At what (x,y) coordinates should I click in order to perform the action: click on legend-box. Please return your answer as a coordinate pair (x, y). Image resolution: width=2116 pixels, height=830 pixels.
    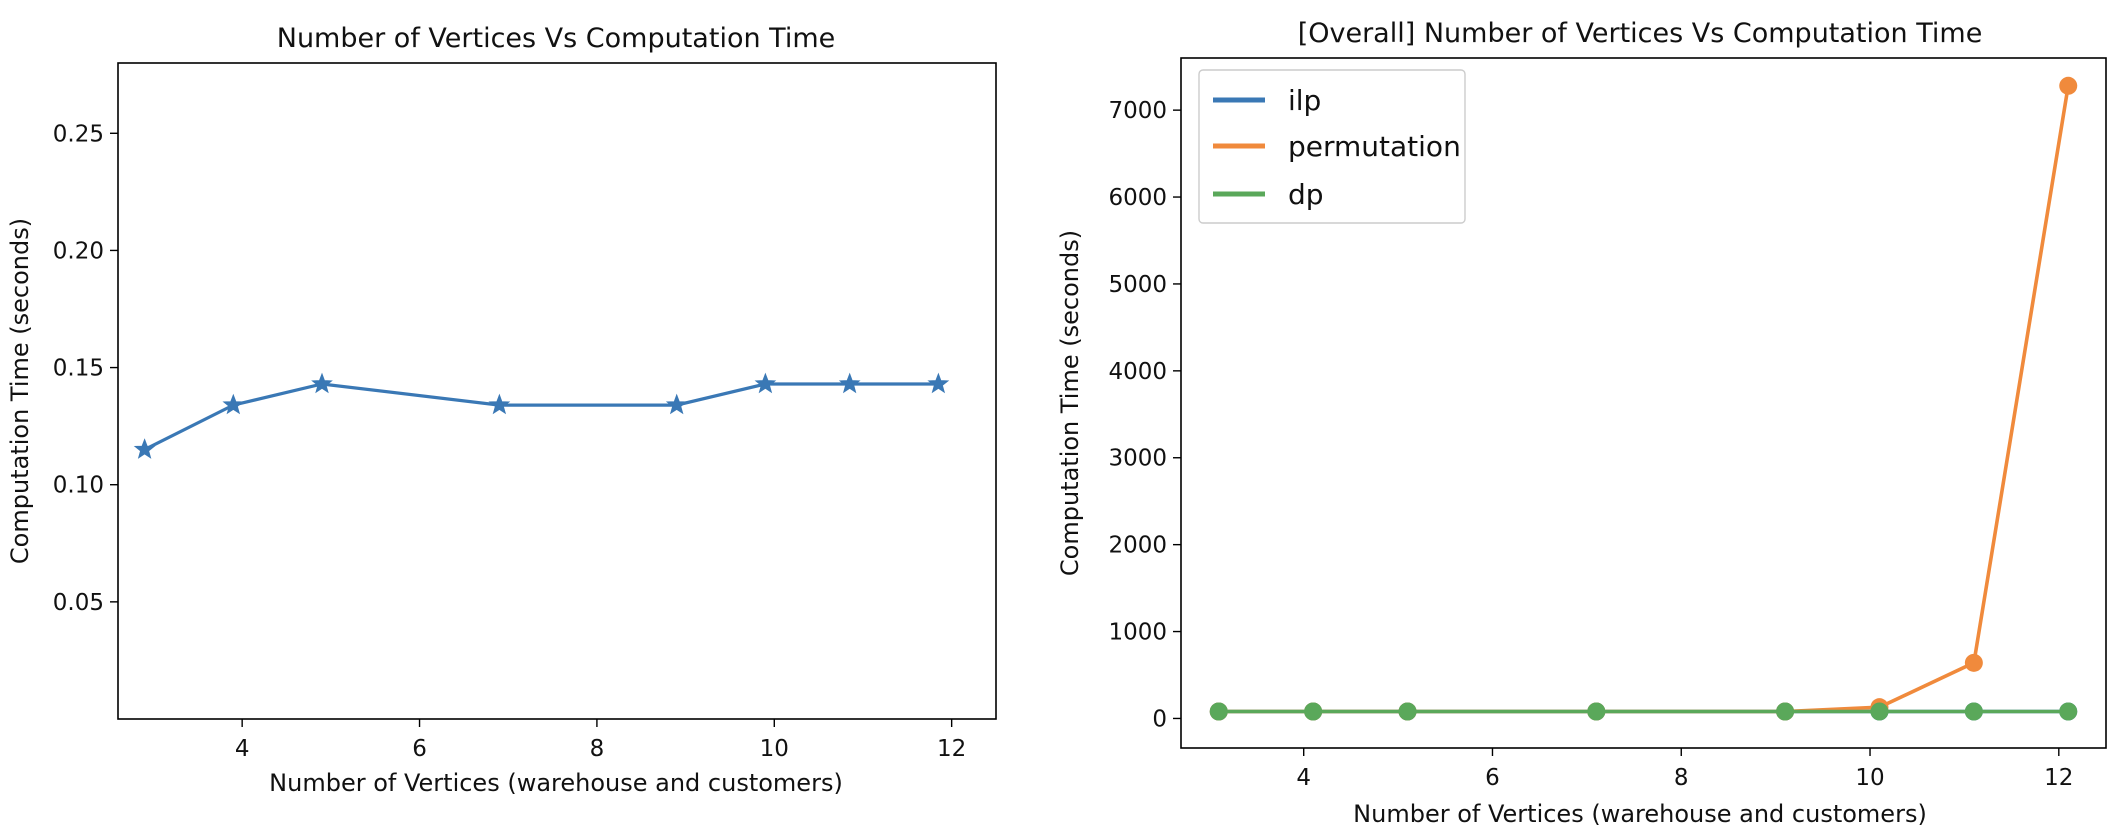
    Looking at the image, I should click on (1332, 146).